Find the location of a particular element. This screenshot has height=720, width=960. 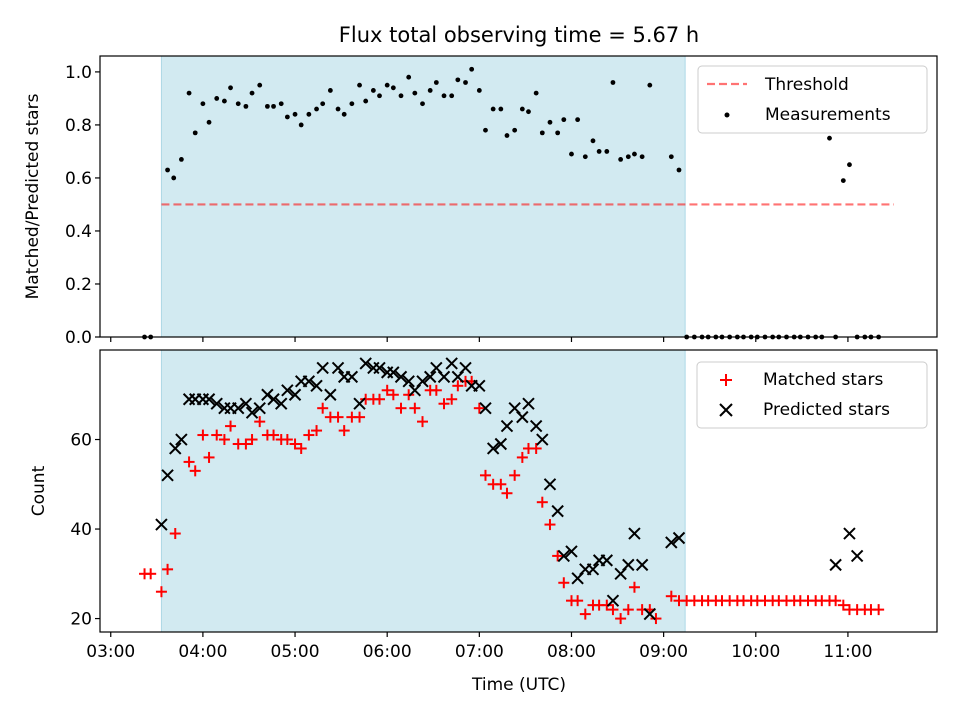

bottom-y-tick-label: 20 is located at coordinates (81, 620).